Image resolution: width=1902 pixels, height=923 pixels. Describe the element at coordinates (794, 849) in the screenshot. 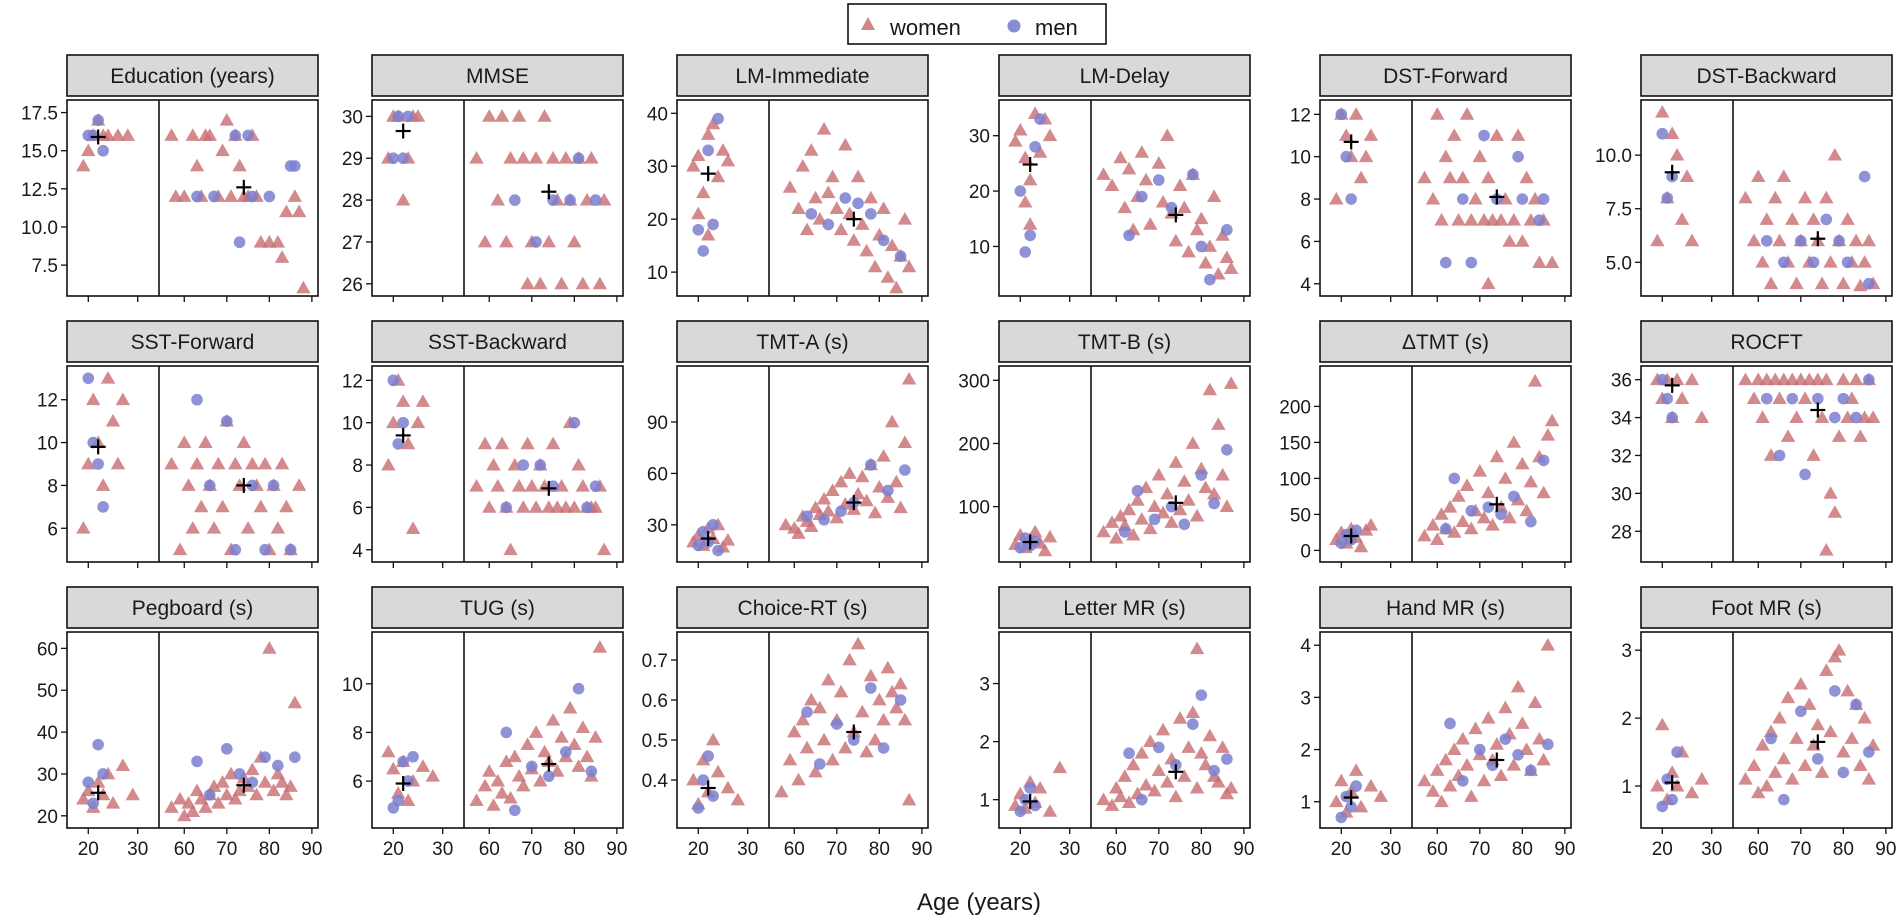

I see `x-tick-label: 60` at that location.